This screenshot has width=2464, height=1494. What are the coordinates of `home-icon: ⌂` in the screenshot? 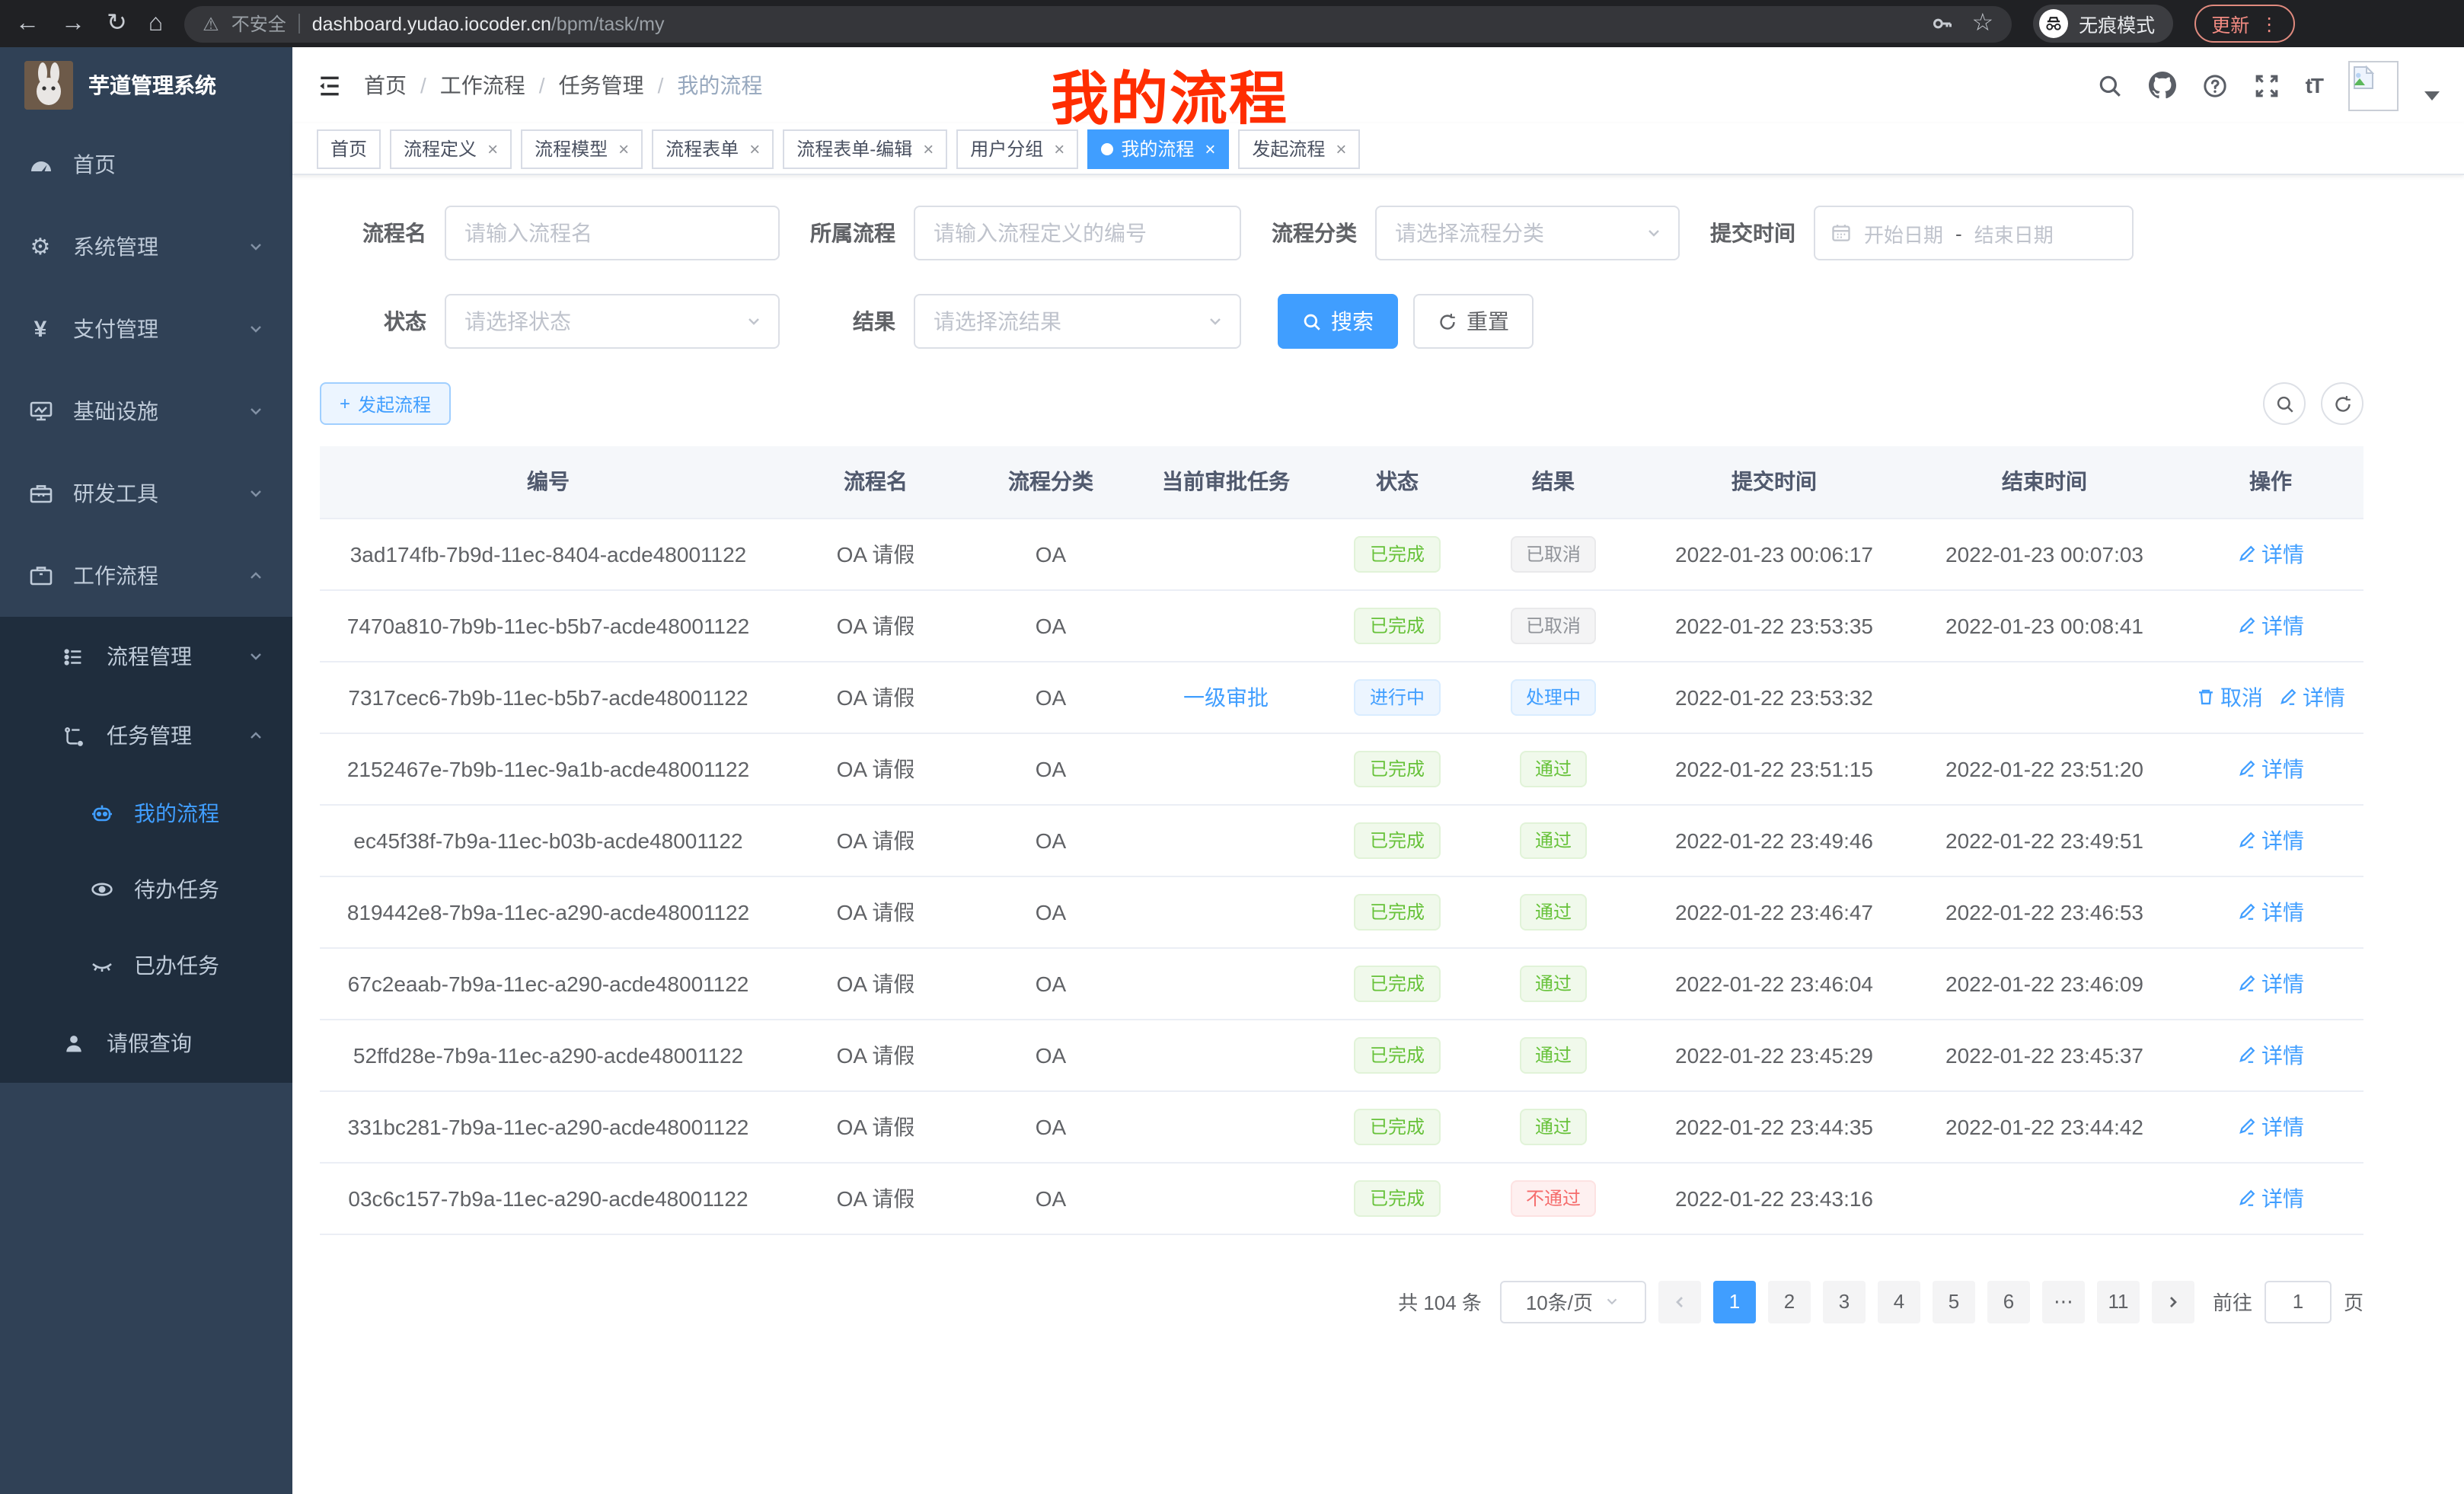 It's located at (156, 23).